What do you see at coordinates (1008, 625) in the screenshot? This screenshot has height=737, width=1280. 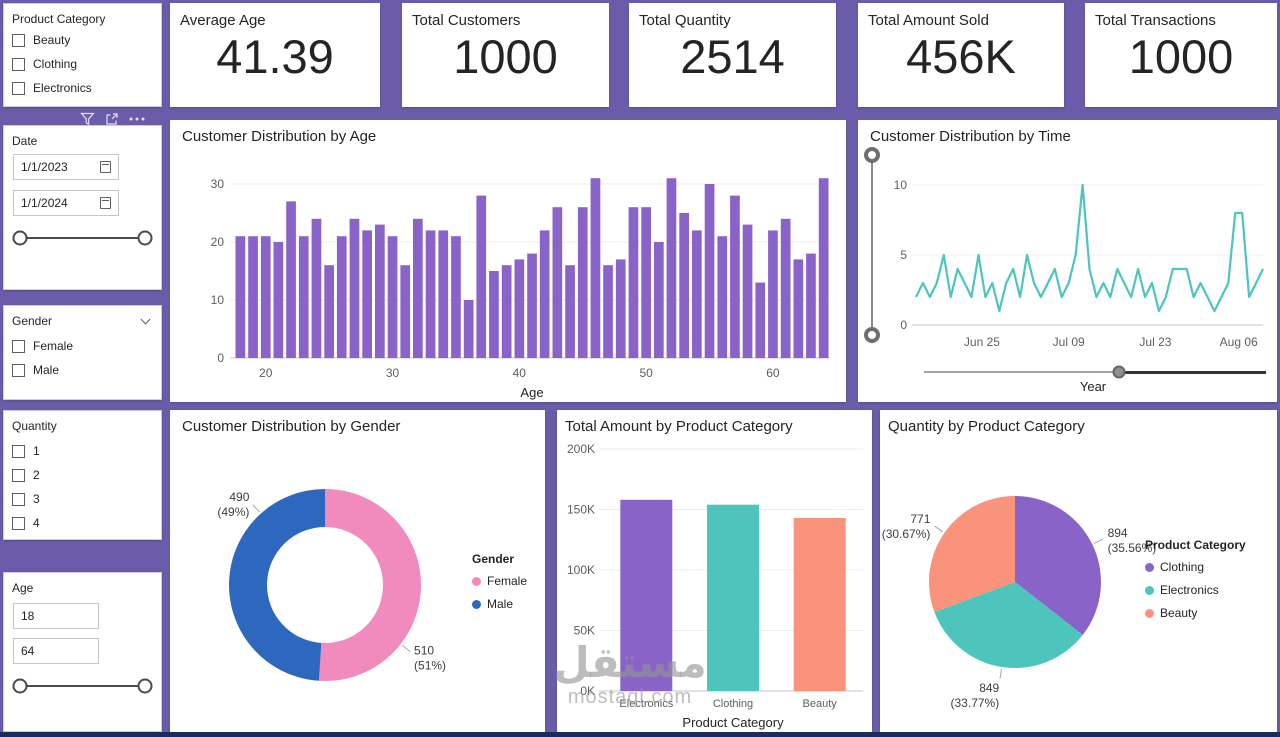 I see `pie-slice-electronics` at bounding box center [1008, 625].